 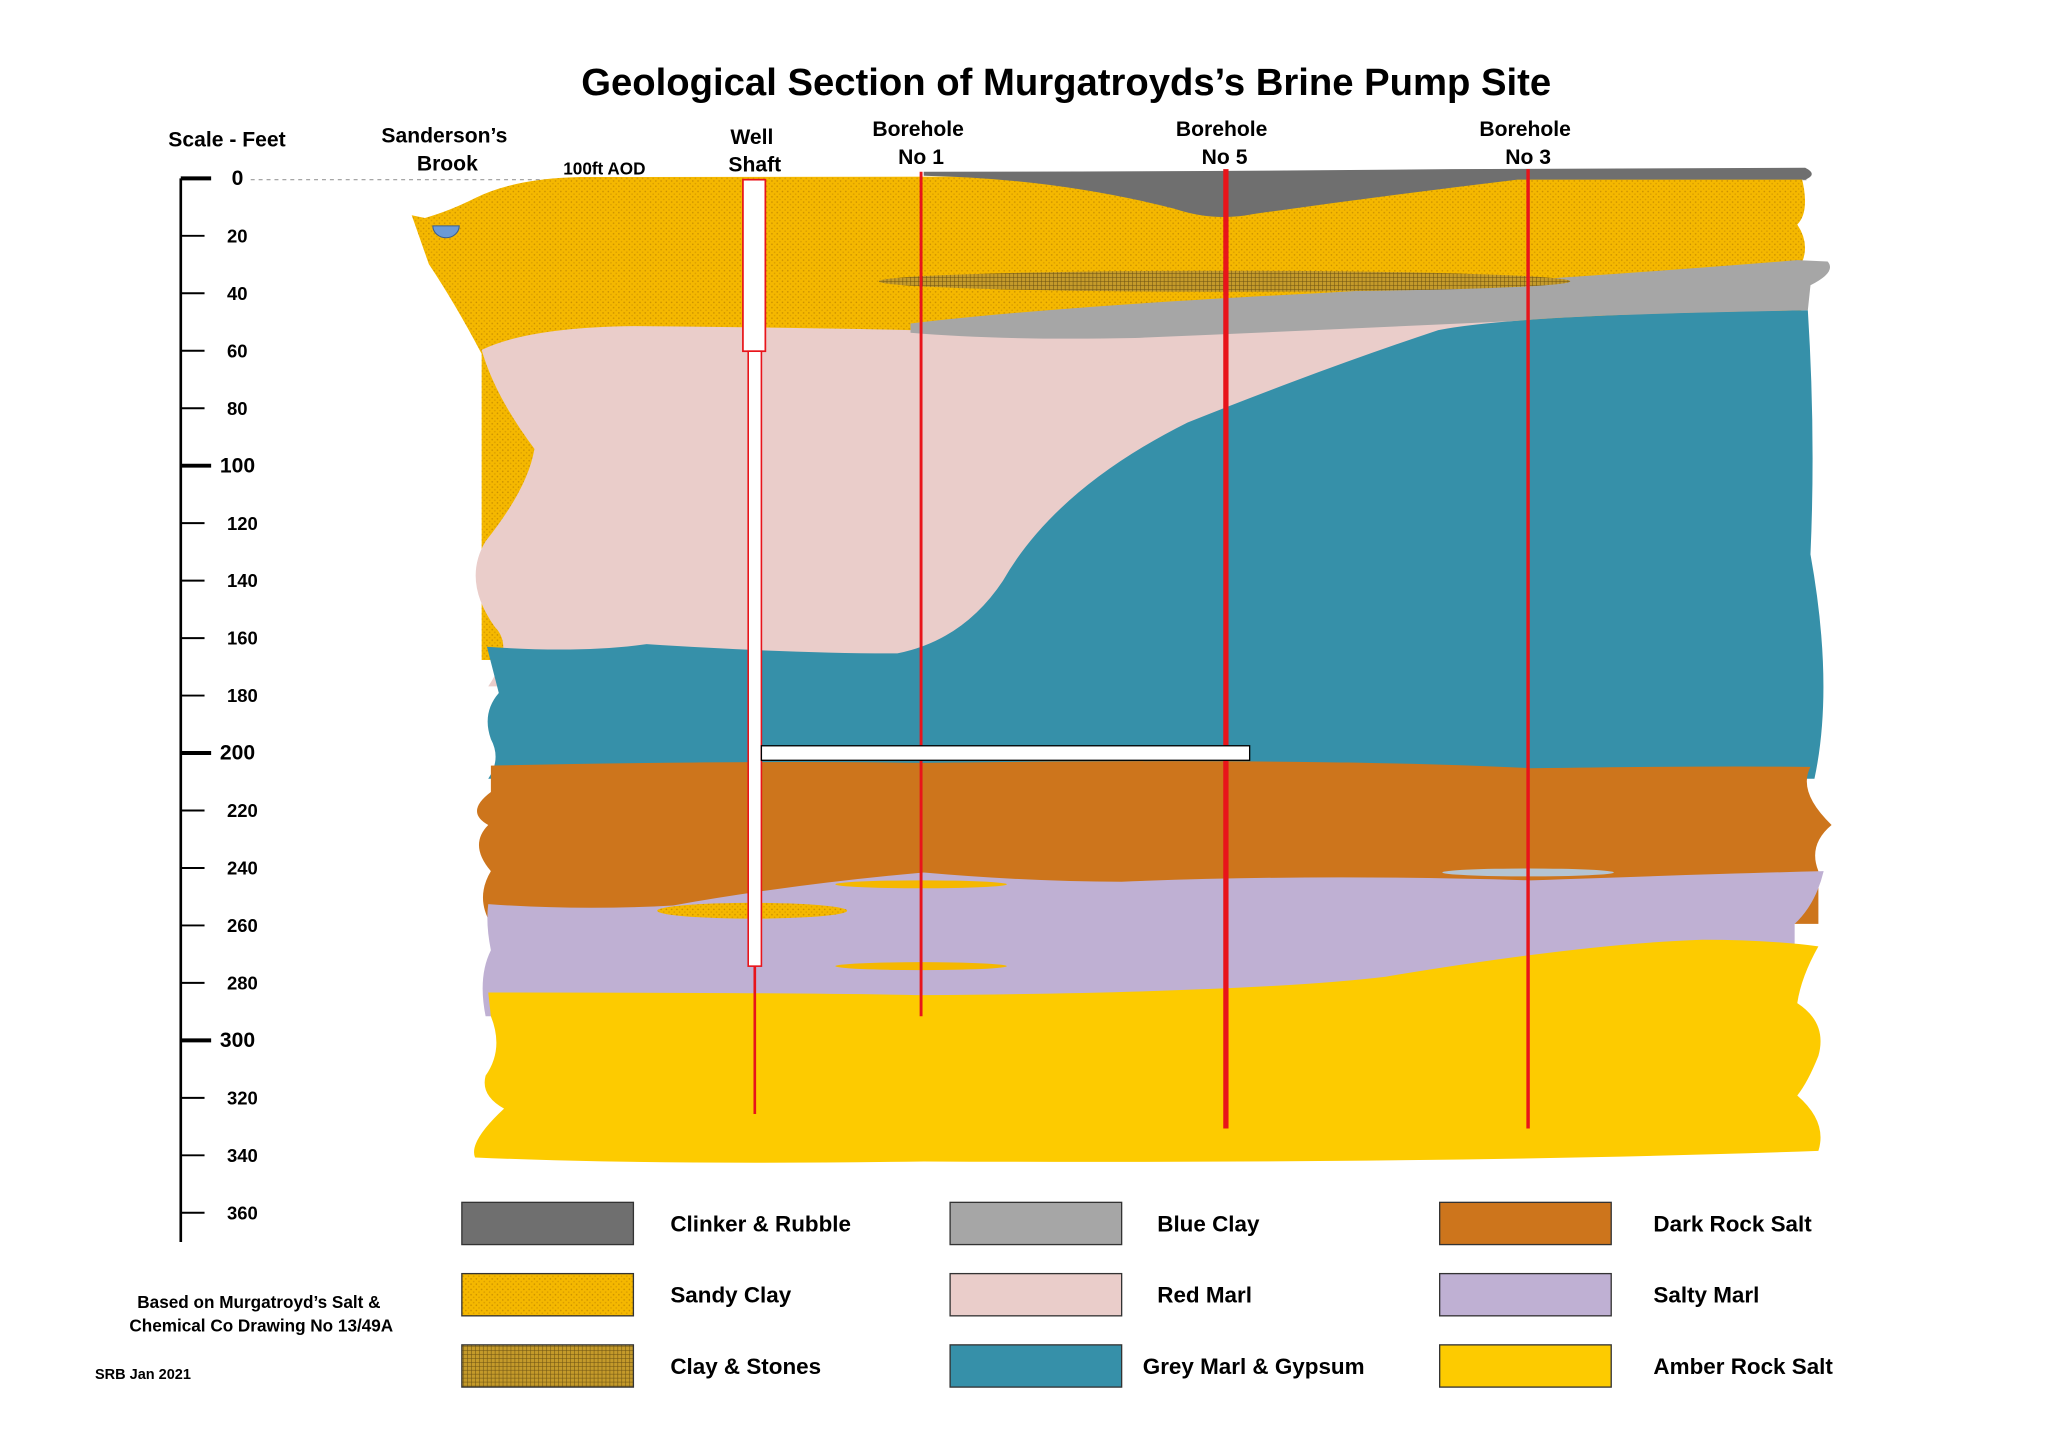 What do you see at coordinates (754, 165) in the screenshot?
I see `well-shaft-label-2: Shaft` at bounding box center [754, 165].